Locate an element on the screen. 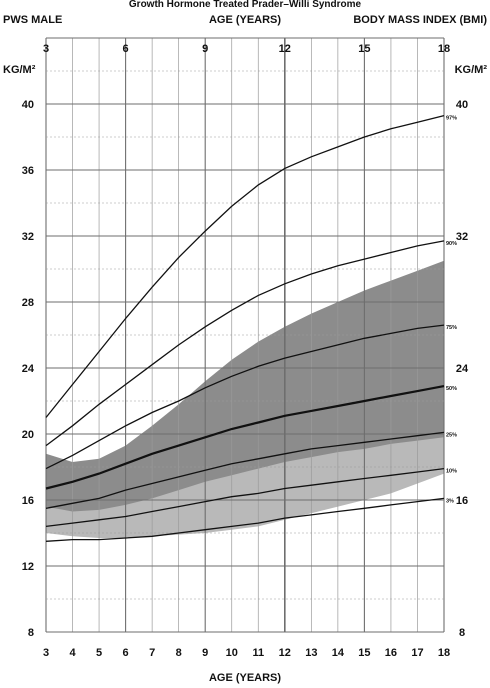  y-axis-unit-right: KG/M² is located at coordinates (470, 70).